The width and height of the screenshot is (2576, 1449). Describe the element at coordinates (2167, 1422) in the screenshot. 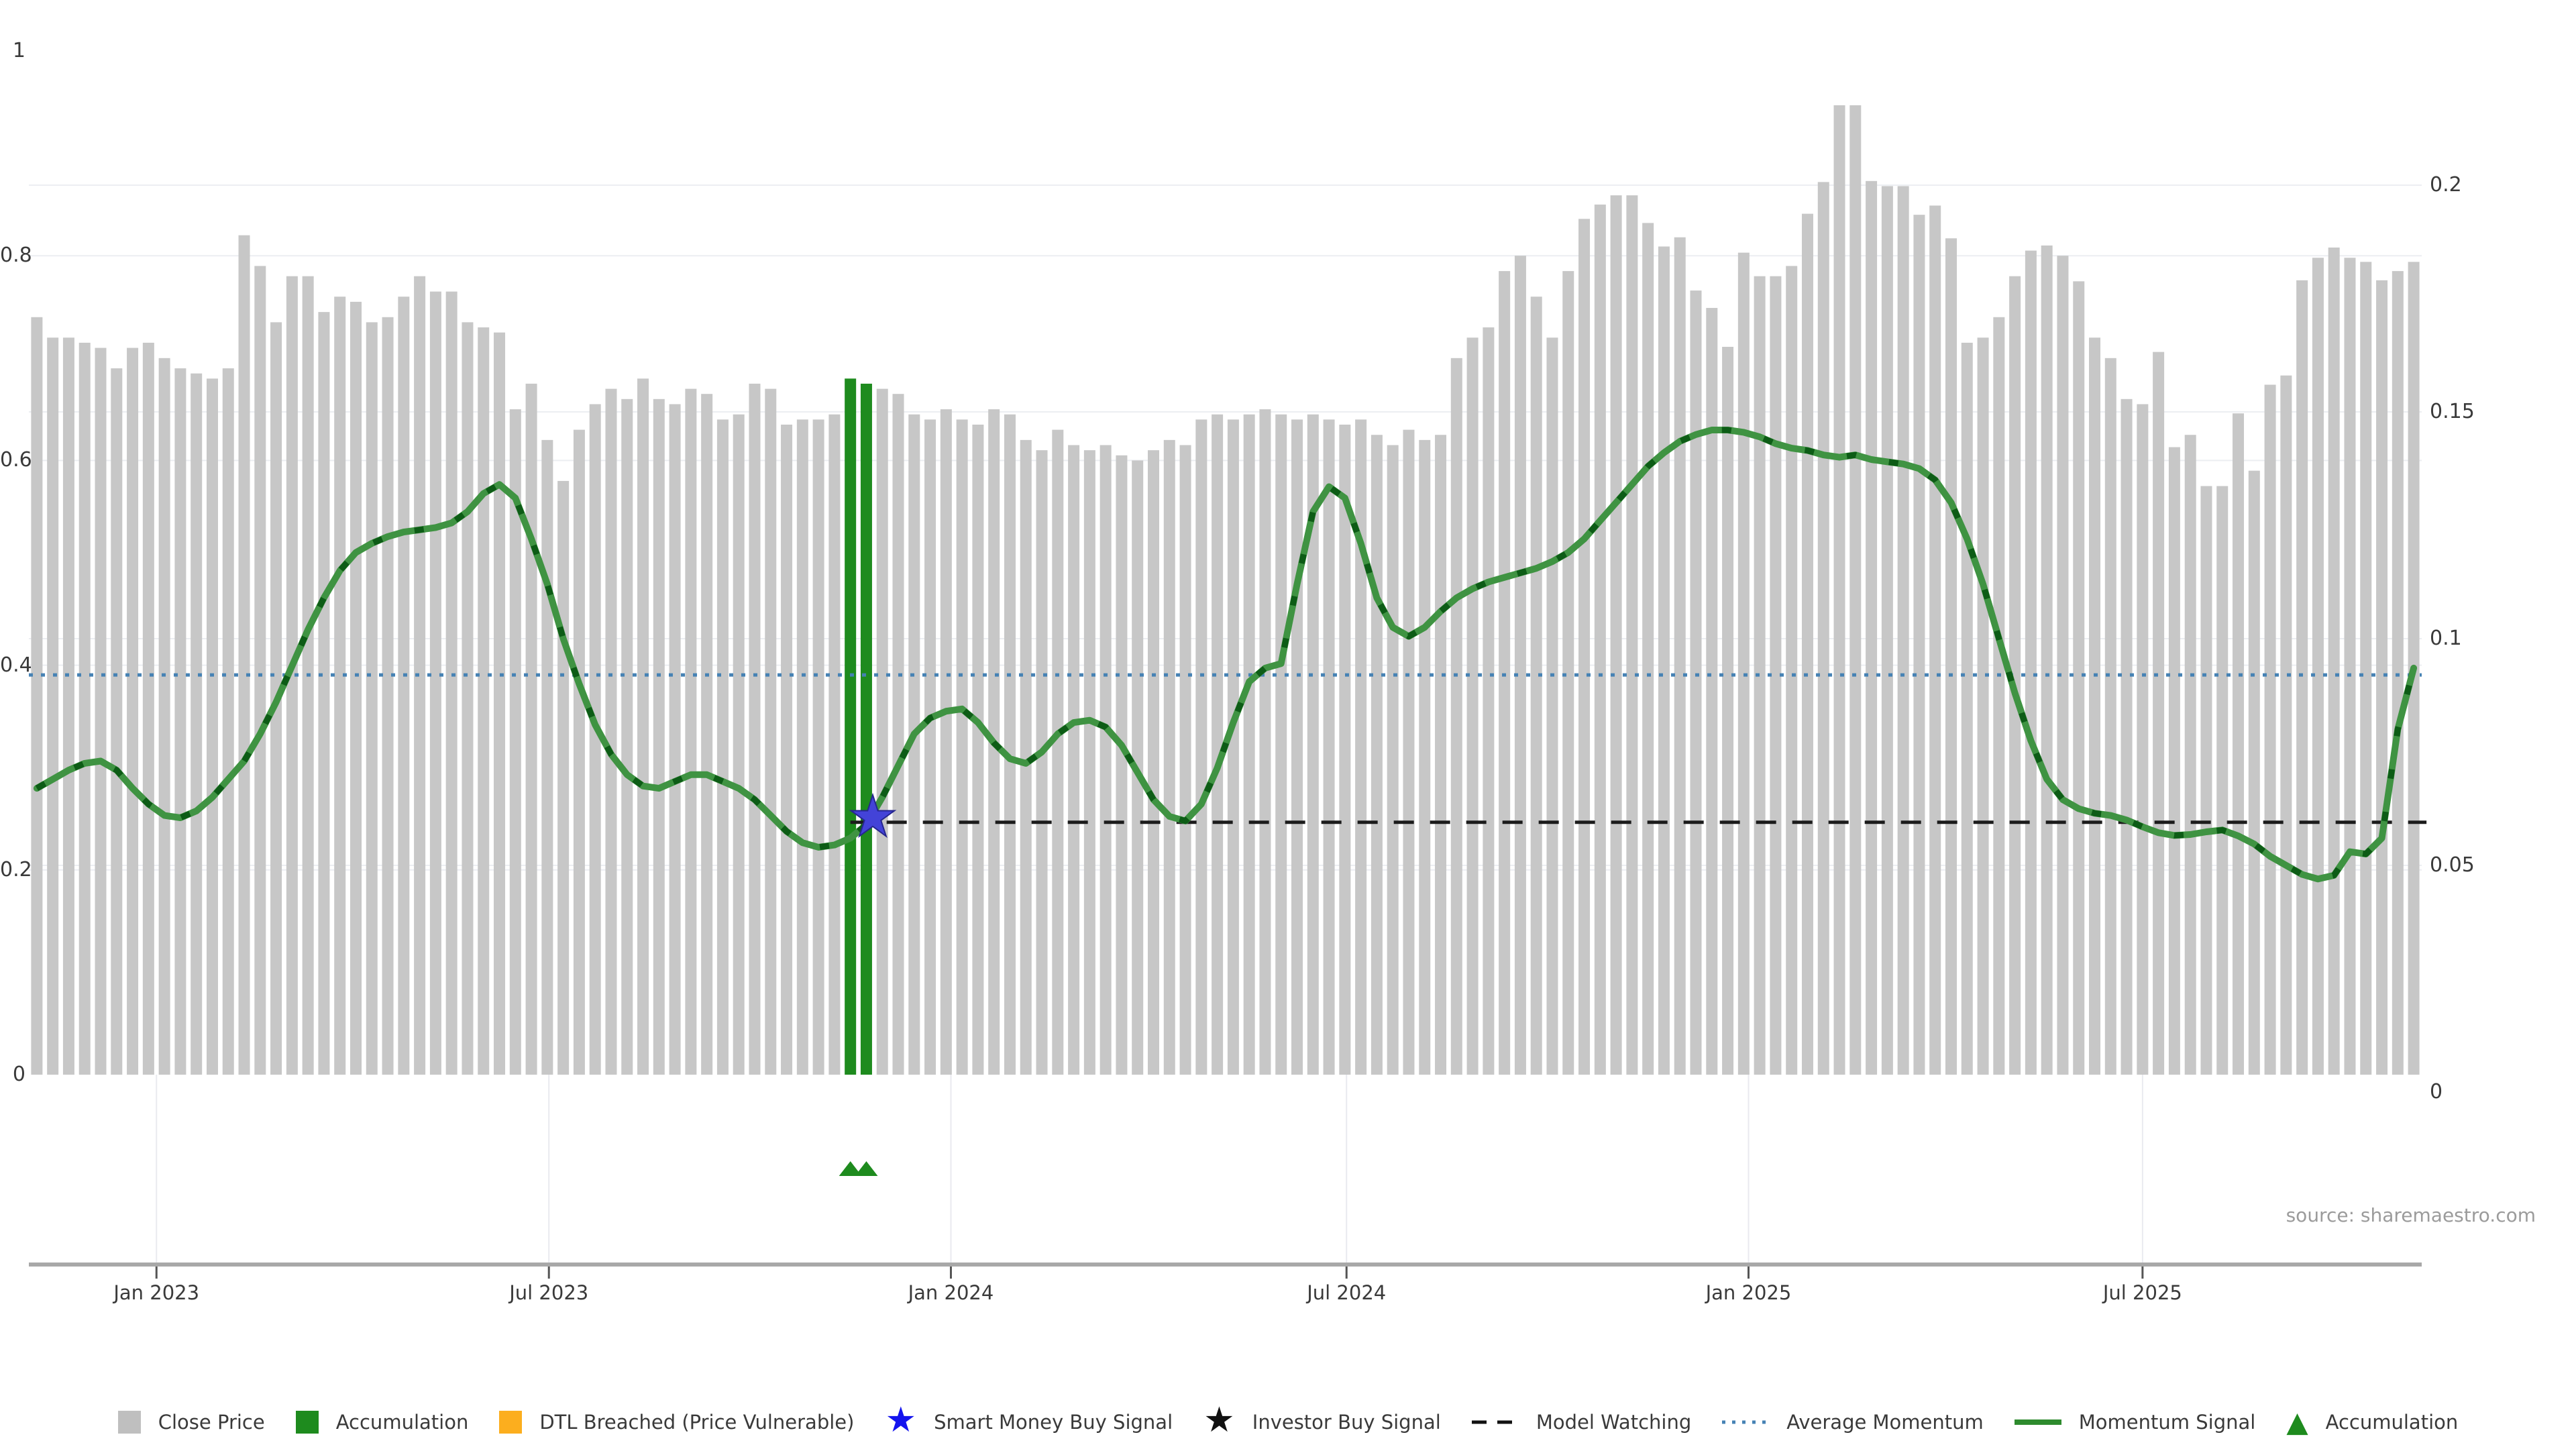

I see `legend-label: Momentum Signal` at that location.